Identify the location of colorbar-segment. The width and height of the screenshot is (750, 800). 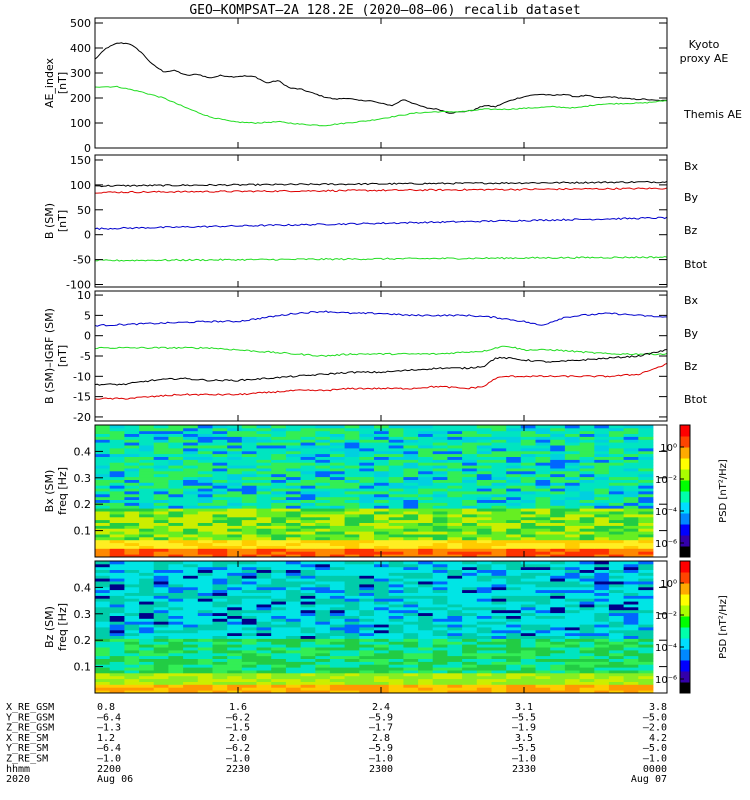
(685, 611).